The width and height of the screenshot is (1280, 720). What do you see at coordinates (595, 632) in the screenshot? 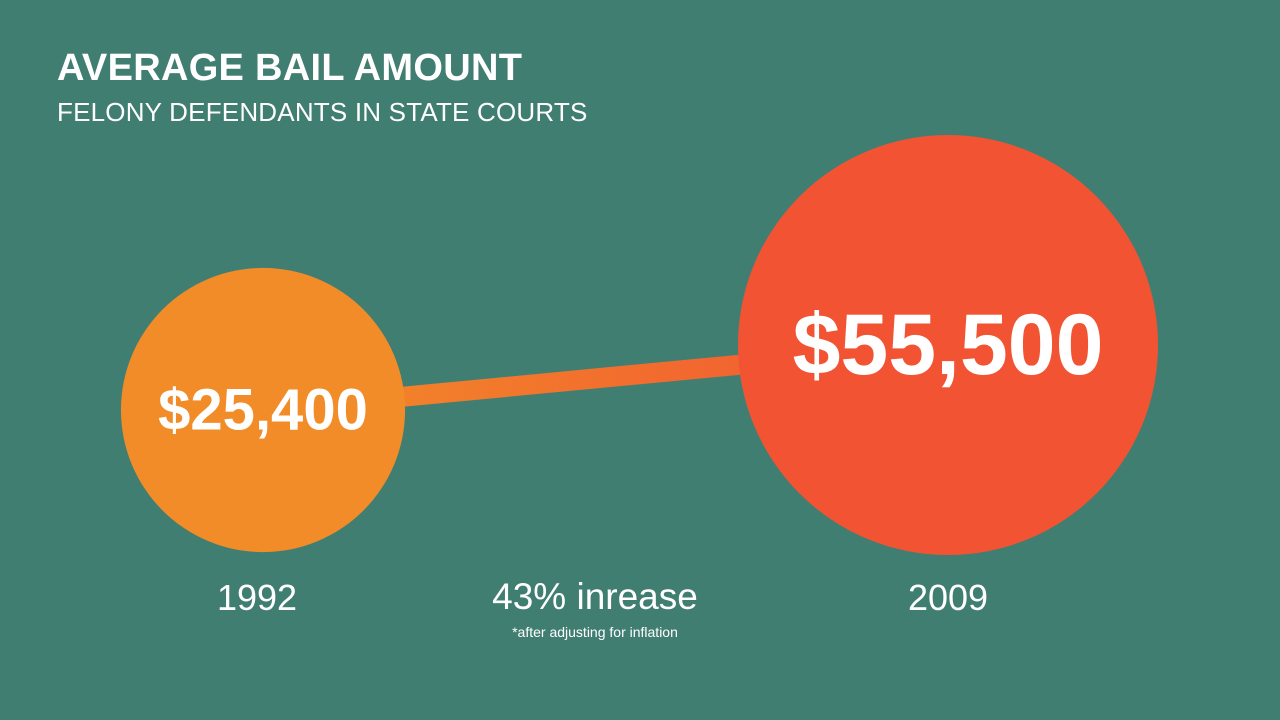
I see `inflation-footnote: *after adjusting for inflation` at bounding box center [595, 632].